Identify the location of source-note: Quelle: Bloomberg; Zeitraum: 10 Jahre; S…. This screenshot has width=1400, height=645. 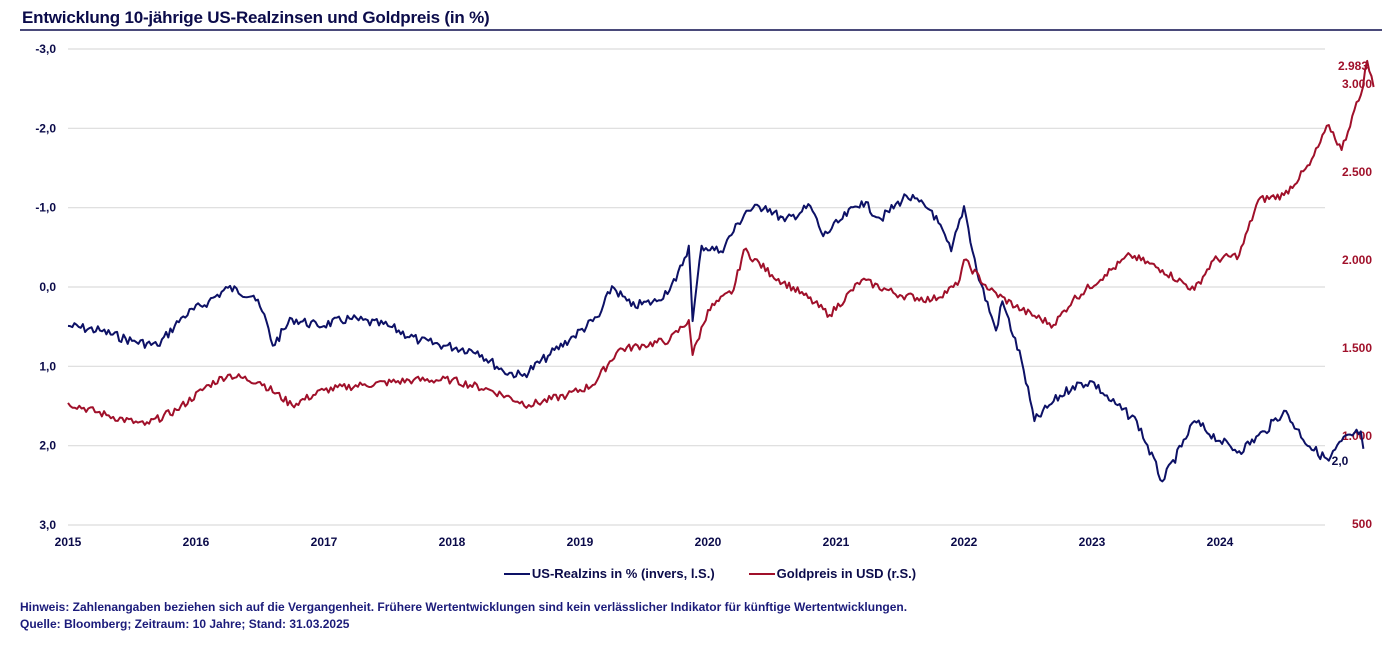
(185, 624).